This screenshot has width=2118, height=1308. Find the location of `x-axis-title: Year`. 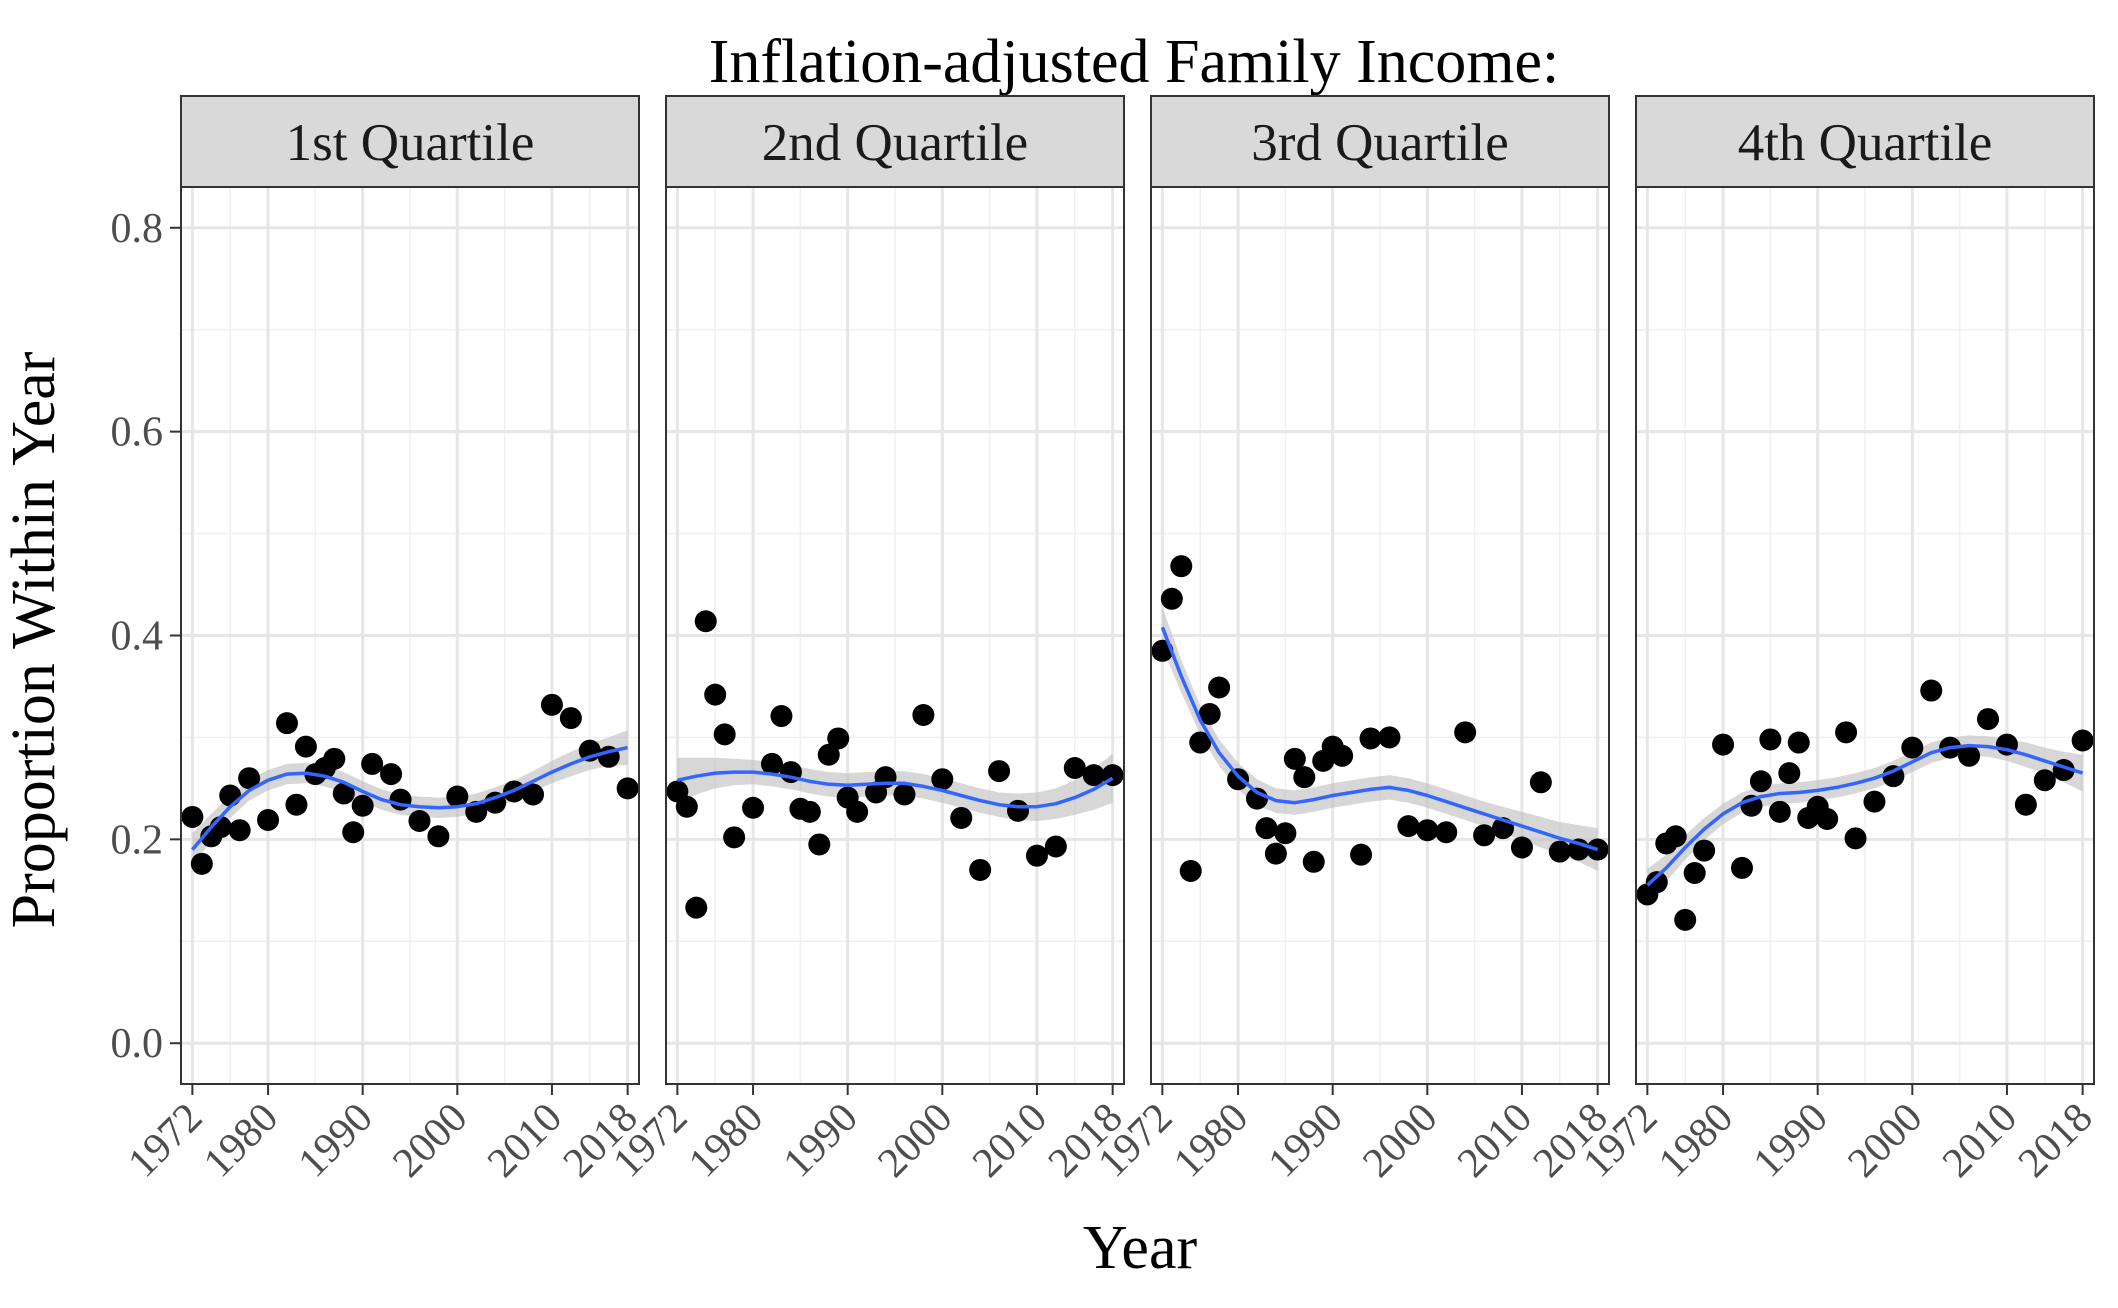

x-axis-title: Year is located at coordinates (1140, 1248).